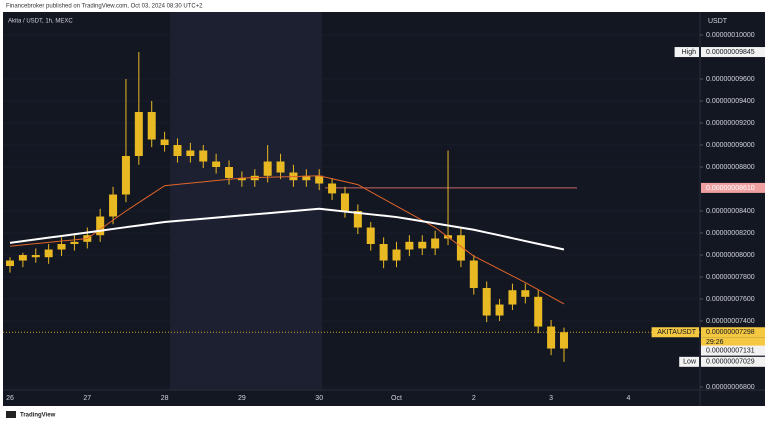  What do you see at coordinates (730, 255) in the screenshot?
I see `y-tick-label: 0.00000008000` at bounding box center [730, 255].